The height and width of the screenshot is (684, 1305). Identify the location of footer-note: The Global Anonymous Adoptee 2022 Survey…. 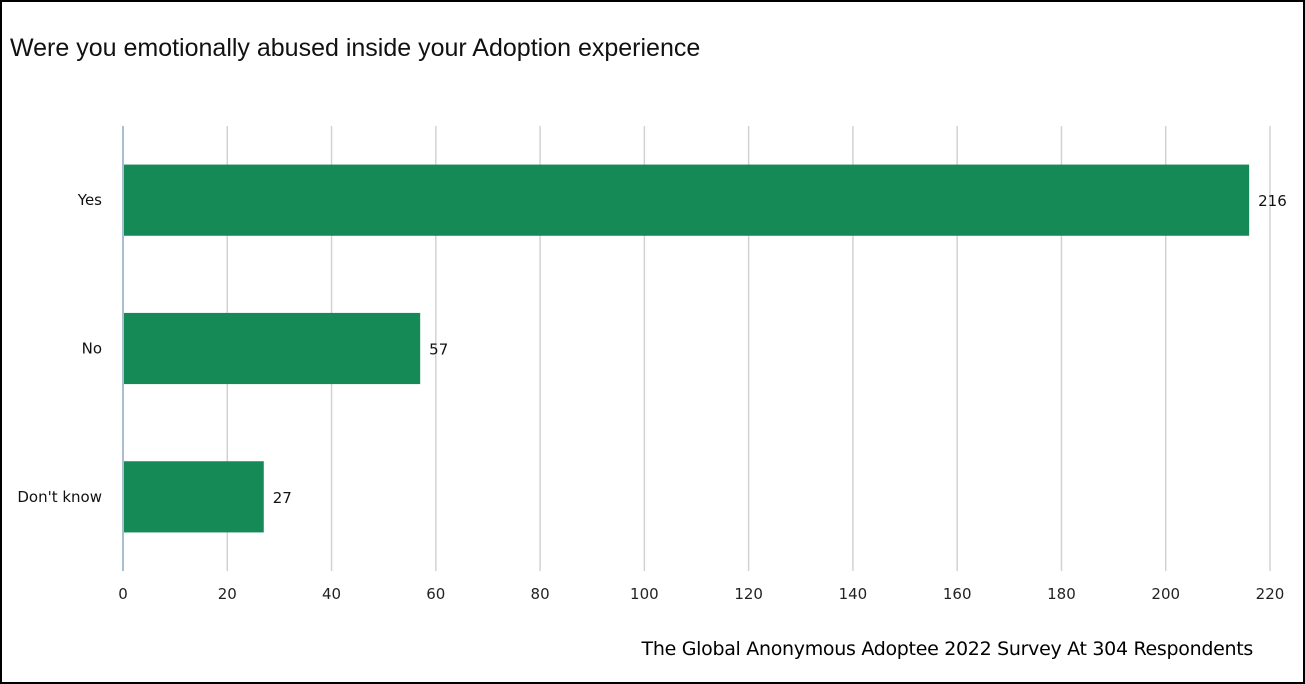
(947, 649).